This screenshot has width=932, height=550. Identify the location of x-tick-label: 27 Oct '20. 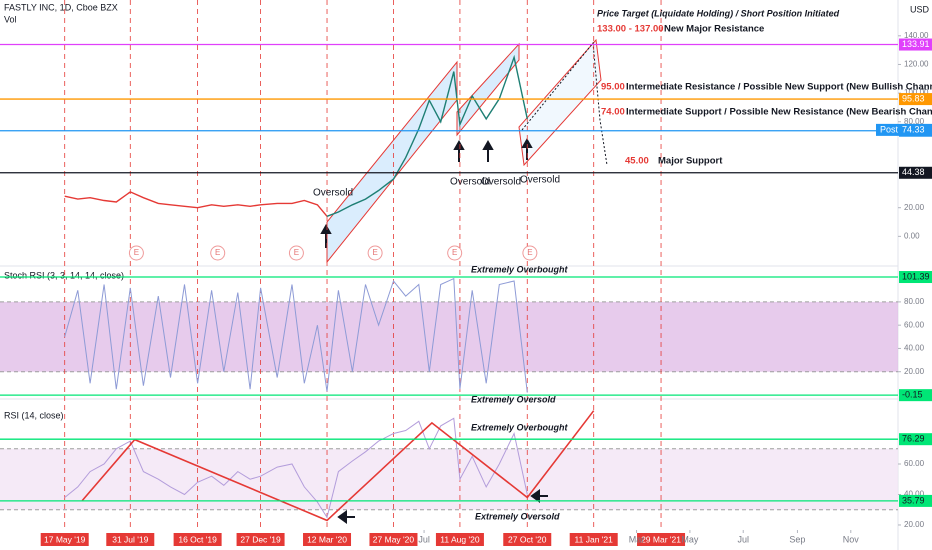
(527, 539).